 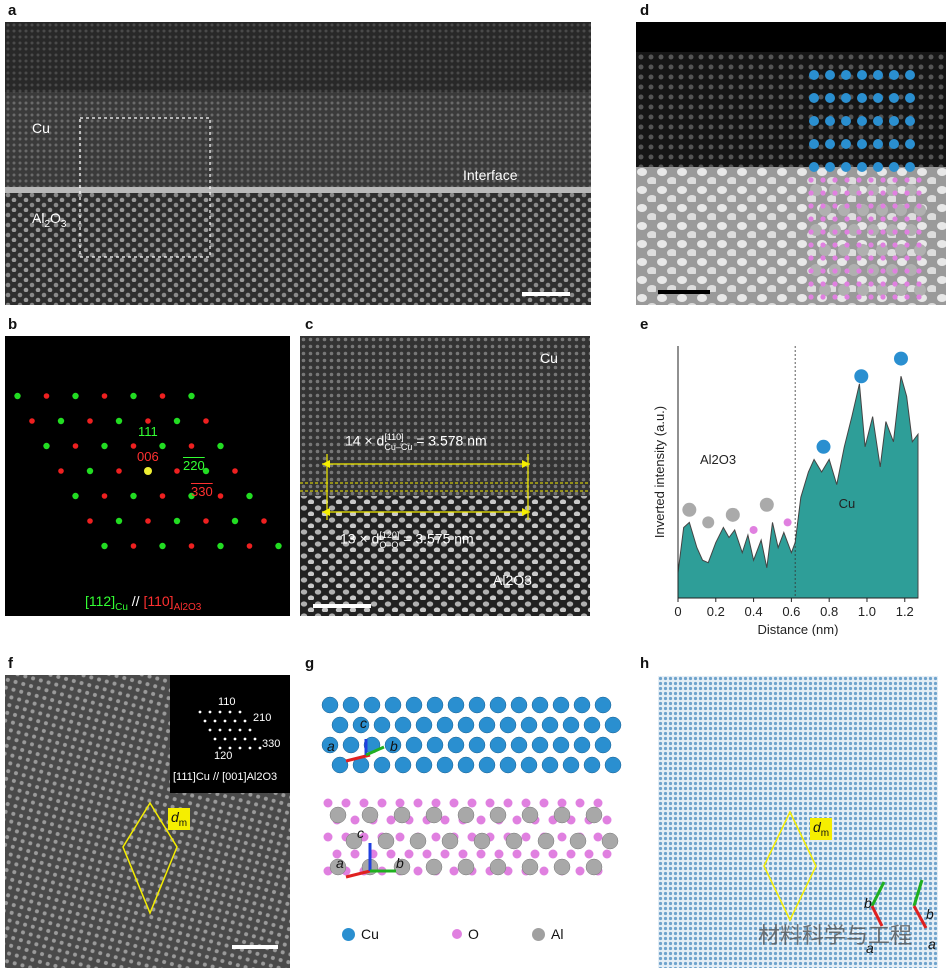 What do you see at coordinates (340, 863) in the screenshot?
I see `panel-g-axis-a-bottom: a` at bounding box center [340, 863].